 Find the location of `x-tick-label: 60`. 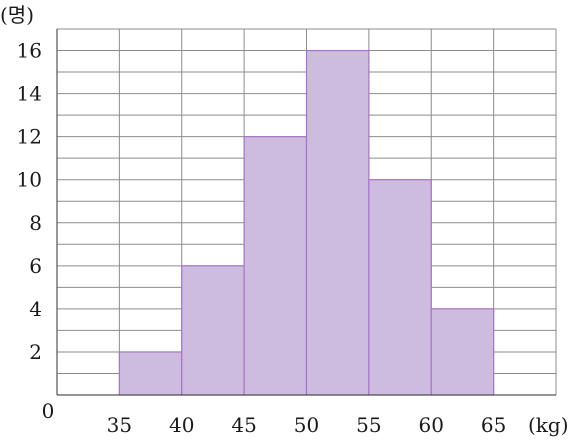

x-tick-label: 60 is located at coordinates (431, 425).